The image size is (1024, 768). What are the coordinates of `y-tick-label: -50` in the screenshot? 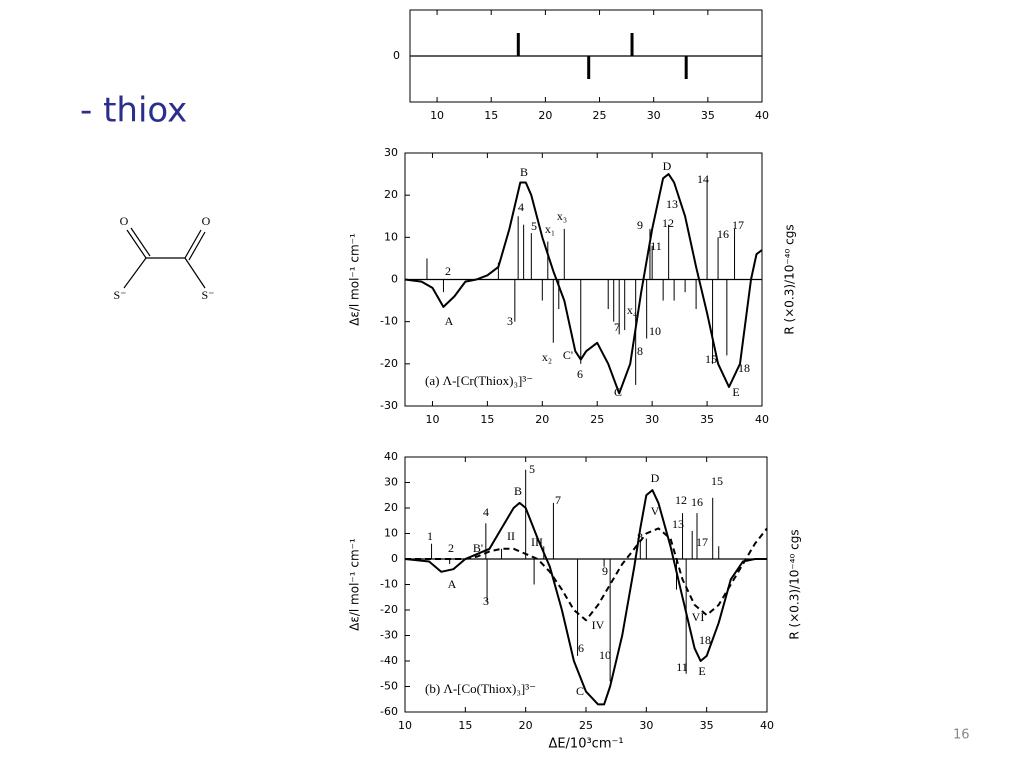 It's located at (389, 686).